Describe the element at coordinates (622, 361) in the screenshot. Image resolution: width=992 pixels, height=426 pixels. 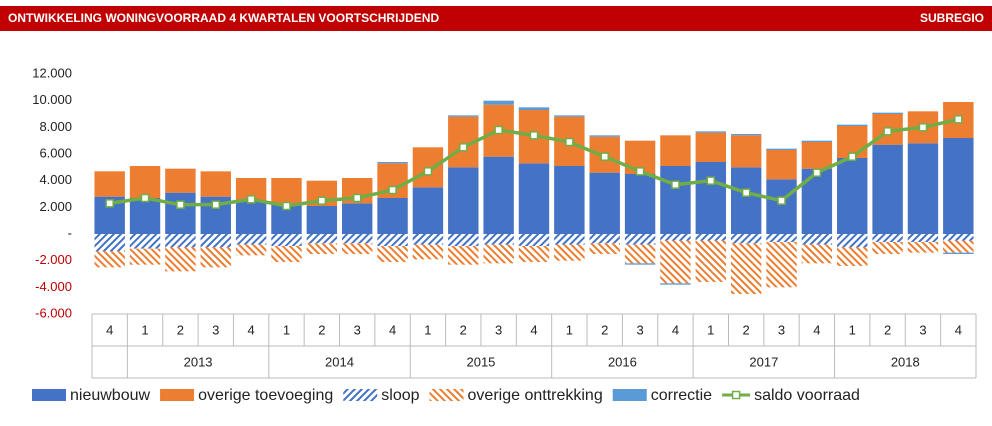
I see `x-group-label: 2016` at that location.